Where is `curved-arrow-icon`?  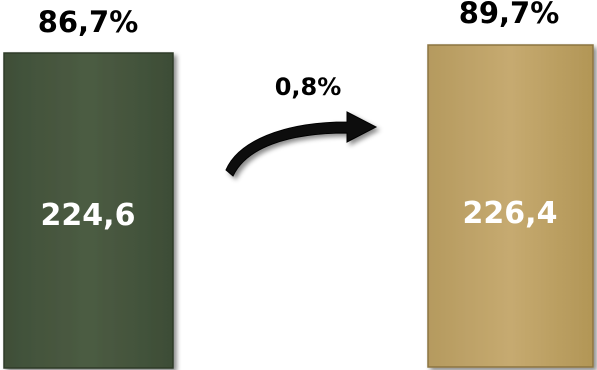
curved-arrow-icon is located at coordinates (301, 144).